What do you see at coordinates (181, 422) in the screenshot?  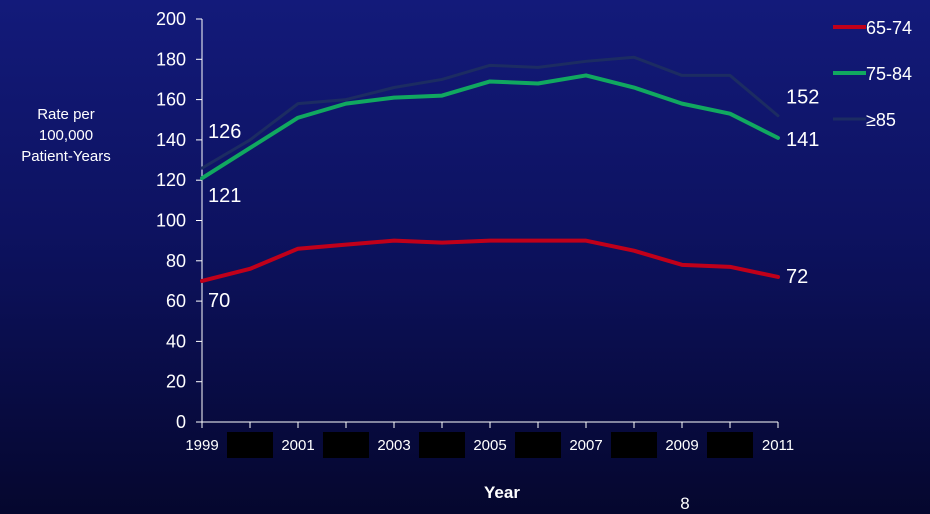 I see `y-tick-label: 0` at bounding box center [181, 422].